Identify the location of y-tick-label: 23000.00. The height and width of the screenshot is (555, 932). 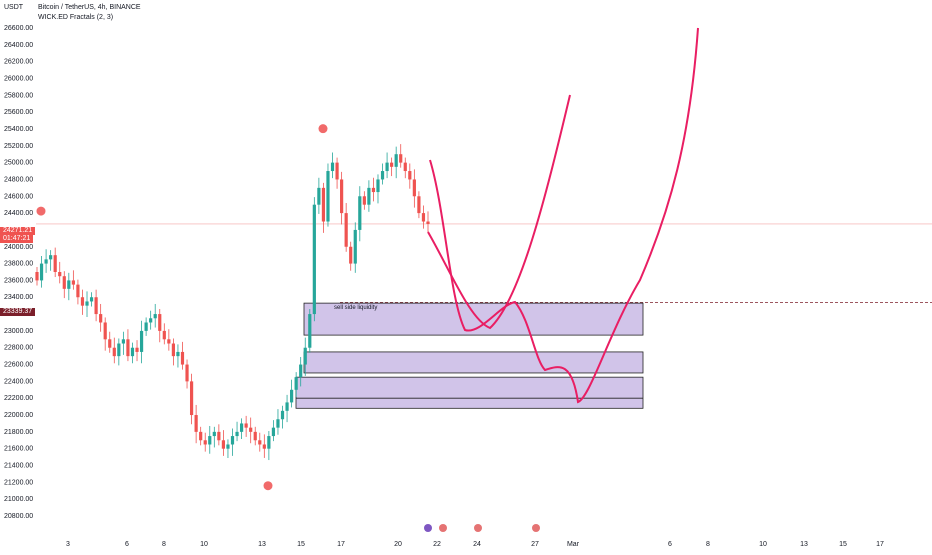
(18, 331).